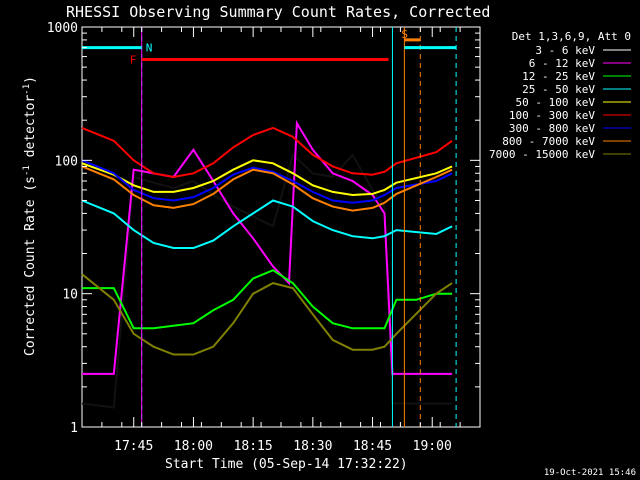 The height and width of the screenshot is (480, 640). I want to click on y-tick-label: 100, so click(66, 161).